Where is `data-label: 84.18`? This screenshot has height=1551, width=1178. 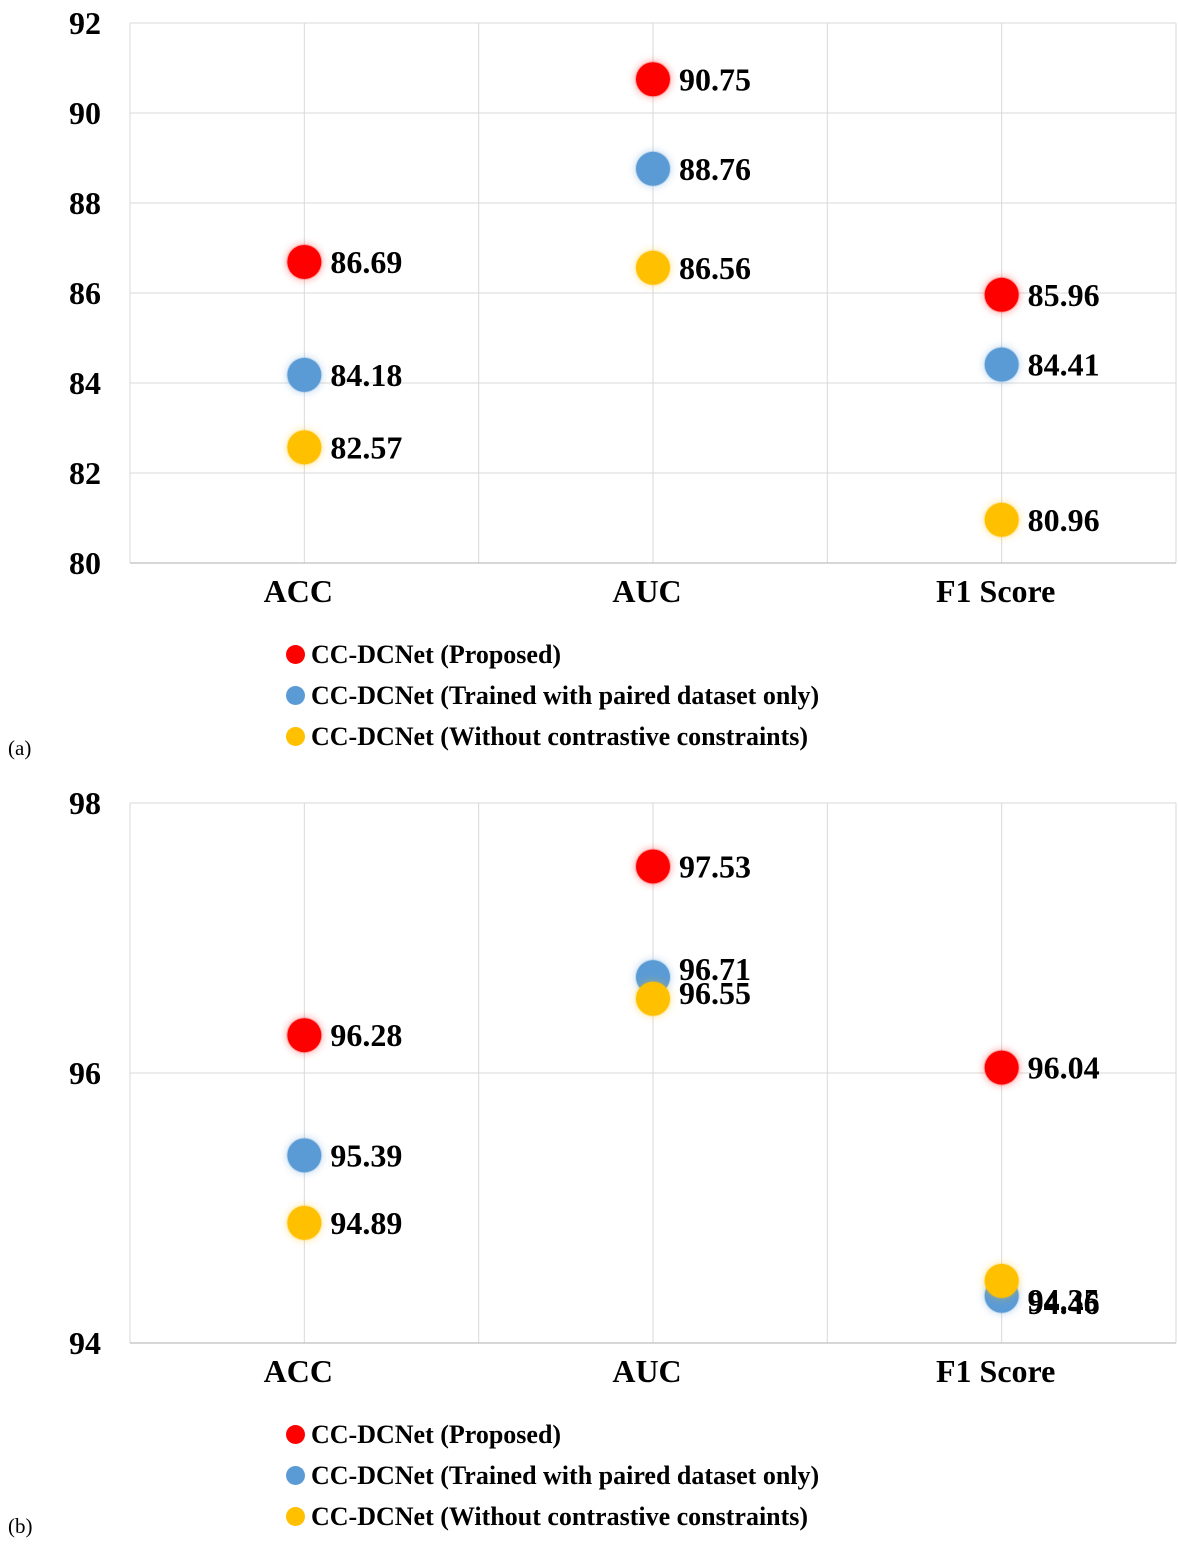
data-label: 84.18 is located at coordinates (366, 375).